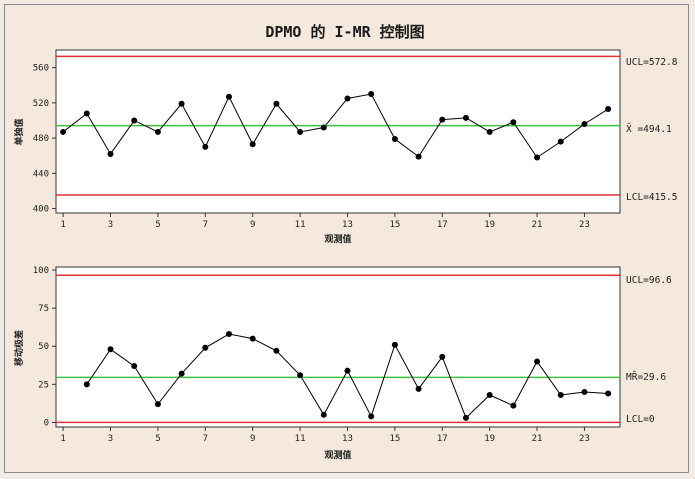  Describe the element at coordinates (41, 139) in the screenshot. I see `individuals-y-tick-label: 480` at that location.